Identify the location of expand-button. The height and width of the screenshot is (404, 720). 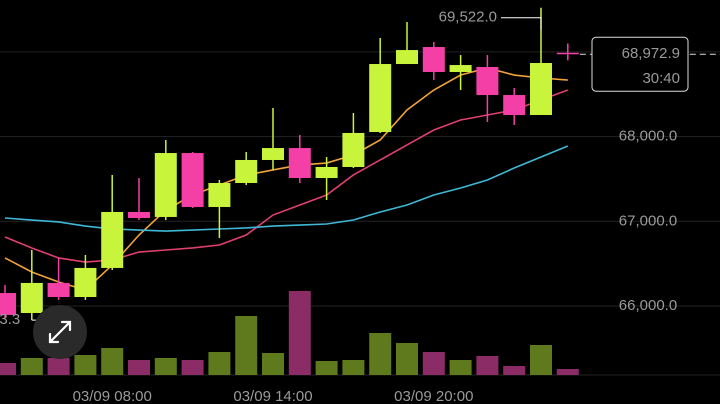
(60, 332).